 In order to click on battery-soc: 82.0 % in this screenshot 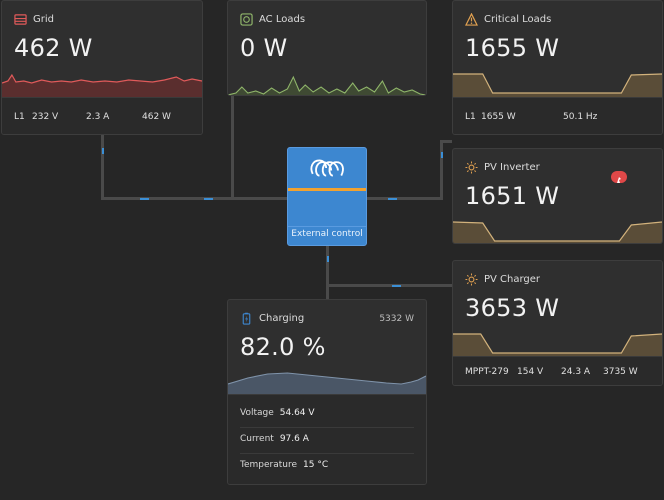, I will do `click(283, 347)`.